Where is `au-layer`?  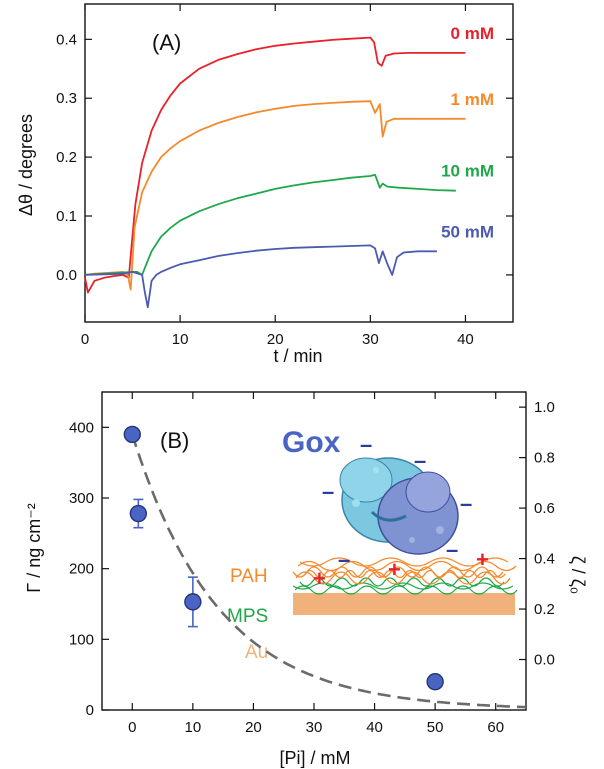
au-layer is located at coordinates (404, 604).